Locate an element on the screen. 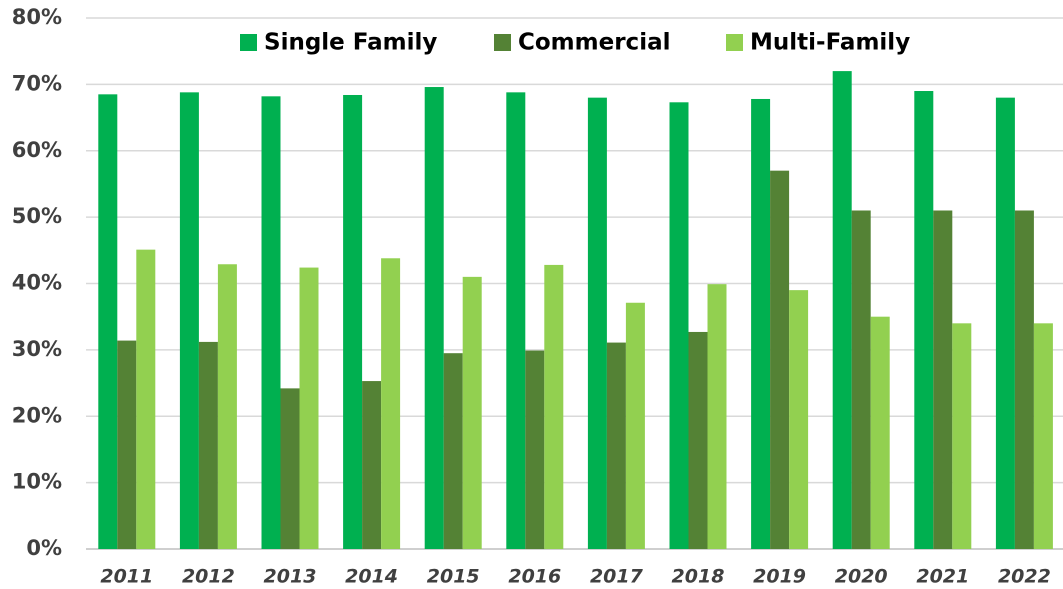 This screenshot has height=589, width=1063. x-tick-label: 2015 is located at coordinates (453, 577).